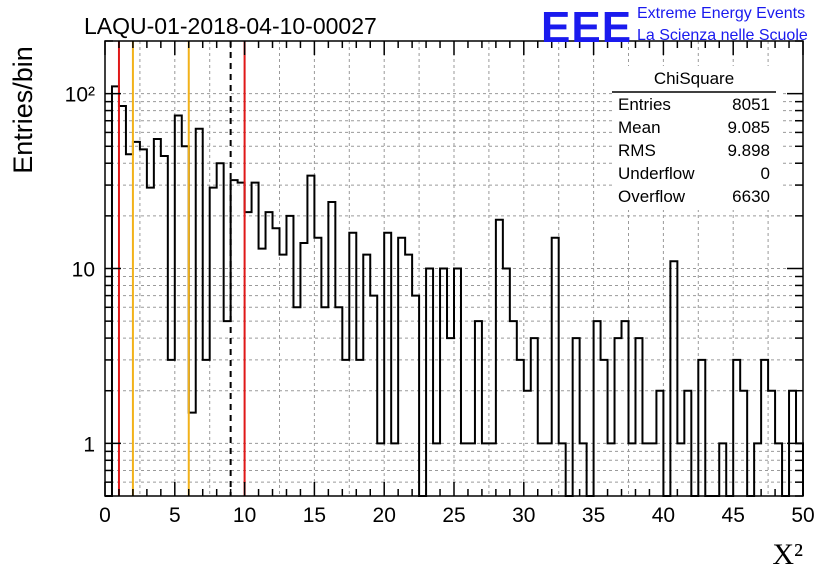 The image size is (836, 572). What do you see at coordinates (787, 554) in the screenshot?
I see `x-axis-label: X²` at bounding box center [787, 554].